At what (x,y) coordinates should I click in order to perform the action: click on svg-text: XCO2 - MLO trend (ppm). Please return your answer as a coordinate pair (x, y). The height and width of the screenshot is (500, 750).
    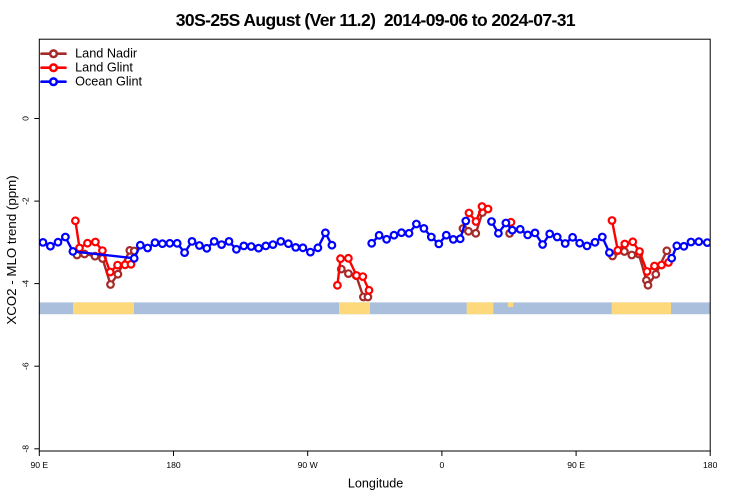
    Looking at the image, I should click on (11, 249).